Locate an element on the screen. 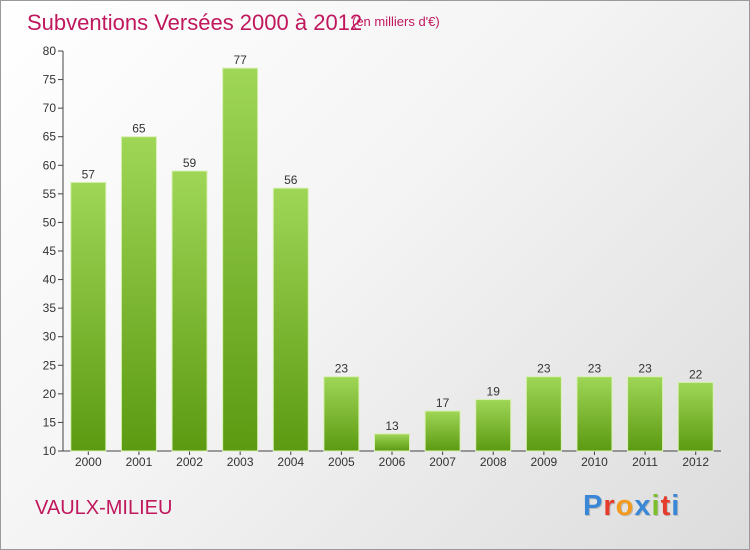  bar-value-label: 77 is located at coordinates (240, 60).